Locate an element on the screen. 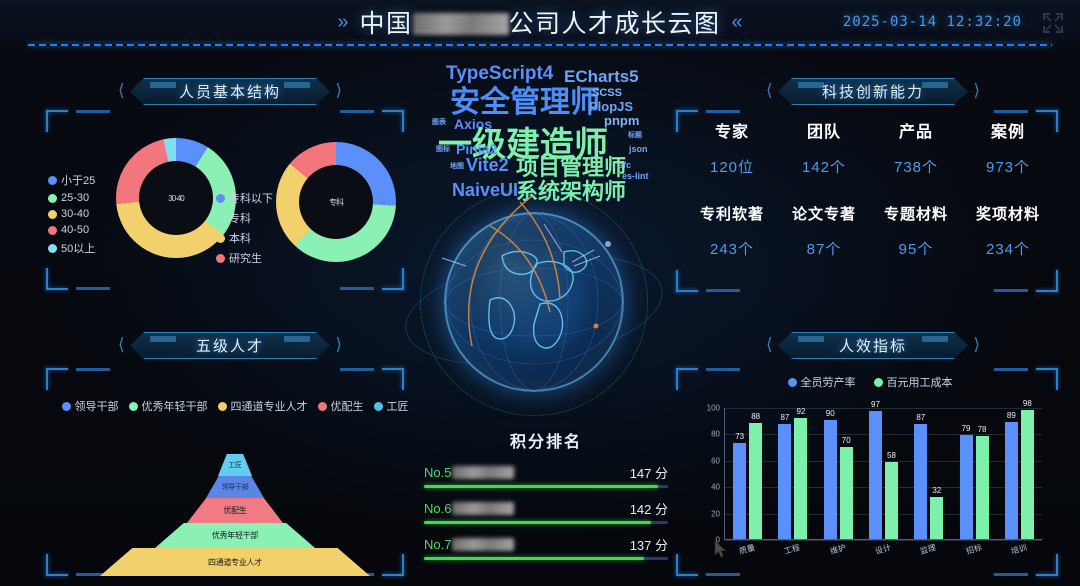 The image size is (1080, 586). legend-label: 25-30 is located at coordinates (75, 198).